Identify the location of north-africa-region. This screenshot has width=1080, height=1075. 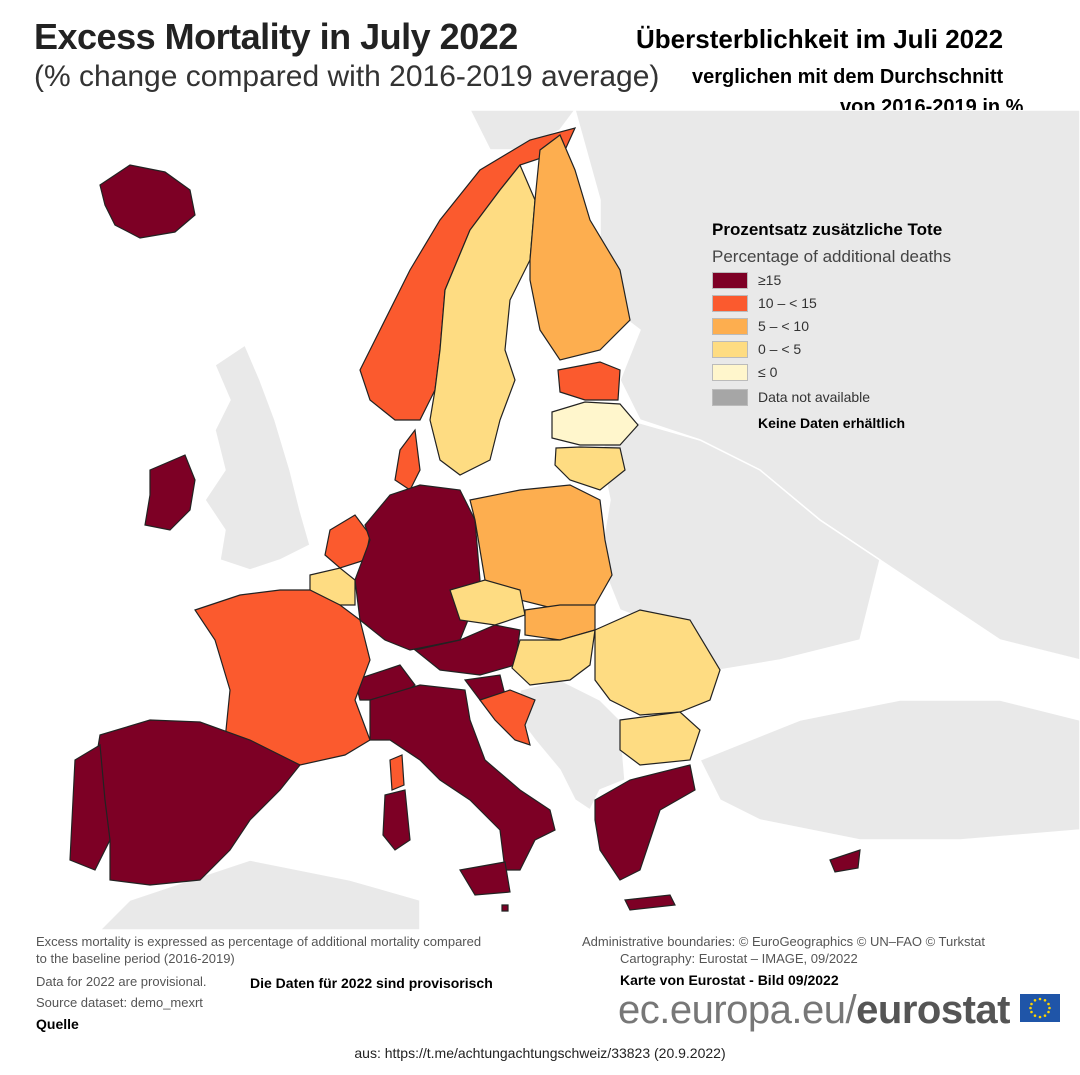
(259, 894).